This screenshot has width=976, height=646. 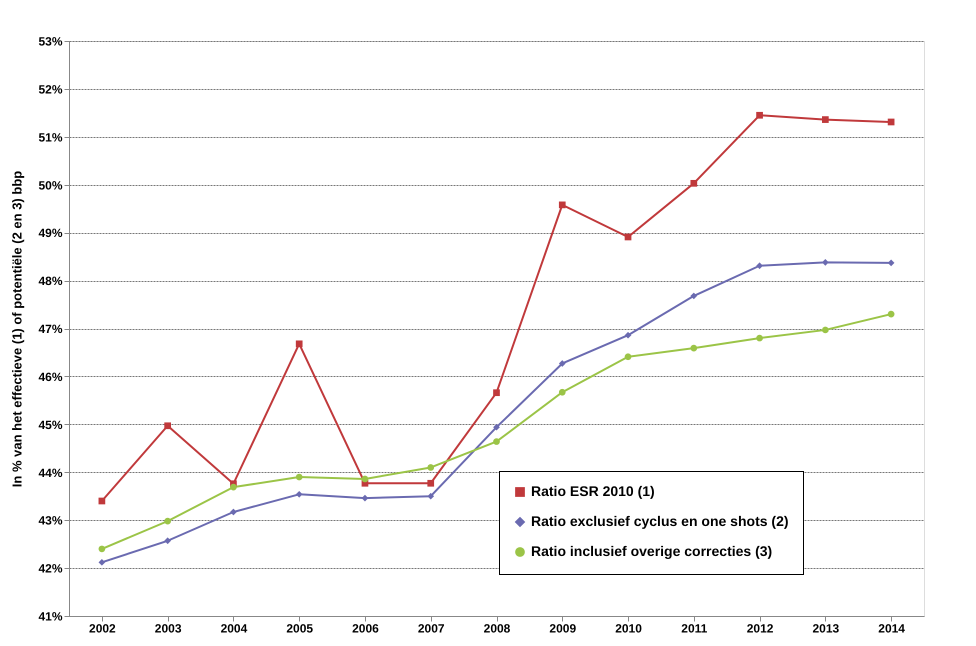 I want to click on y-tick-label: 51%, so click(x=50, y=137).